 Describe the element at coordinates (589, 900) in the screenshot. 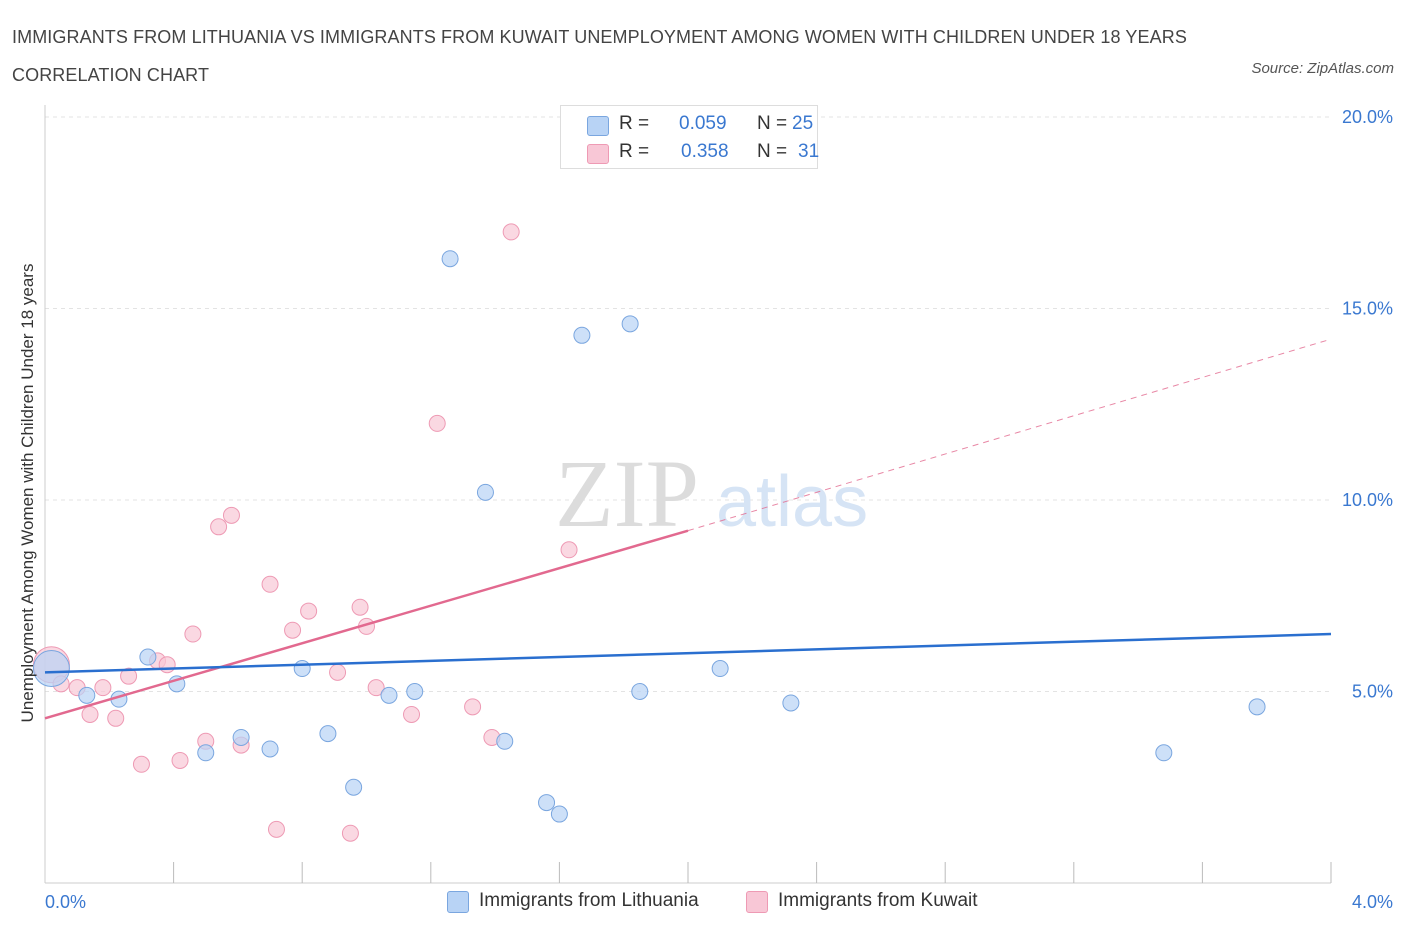

I see `bottom-legend-label-lithuania: Immigrants from Lithuania` at that location.